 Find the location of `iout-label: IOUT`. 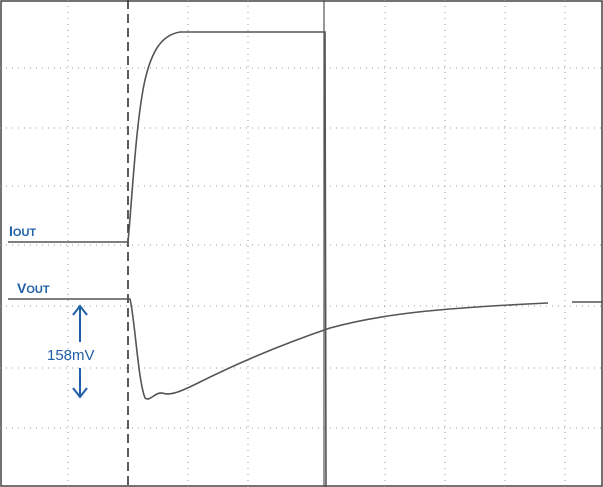

iout-label: IOUT is located at coordinates (22, 231).